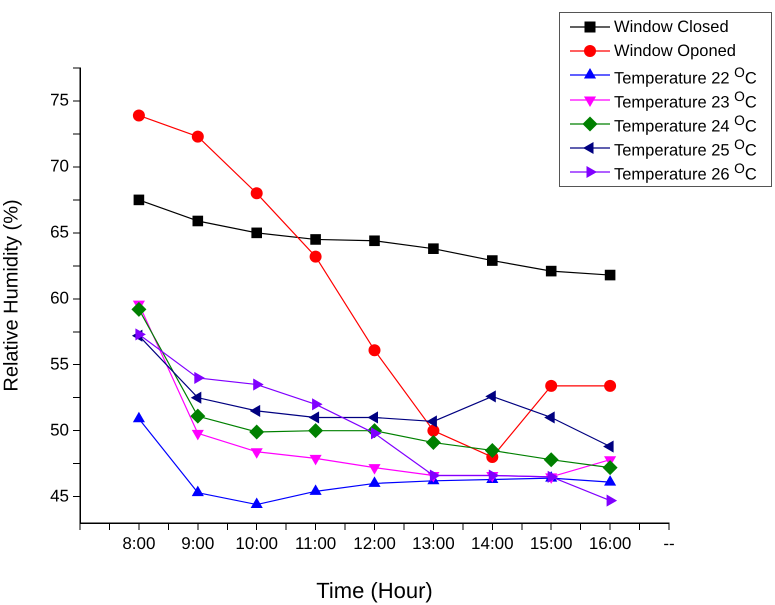 Image resolution: width=775 pixels, height=605 pixels. I want to click on x-tick-label: 14:00, so click(492, 543).